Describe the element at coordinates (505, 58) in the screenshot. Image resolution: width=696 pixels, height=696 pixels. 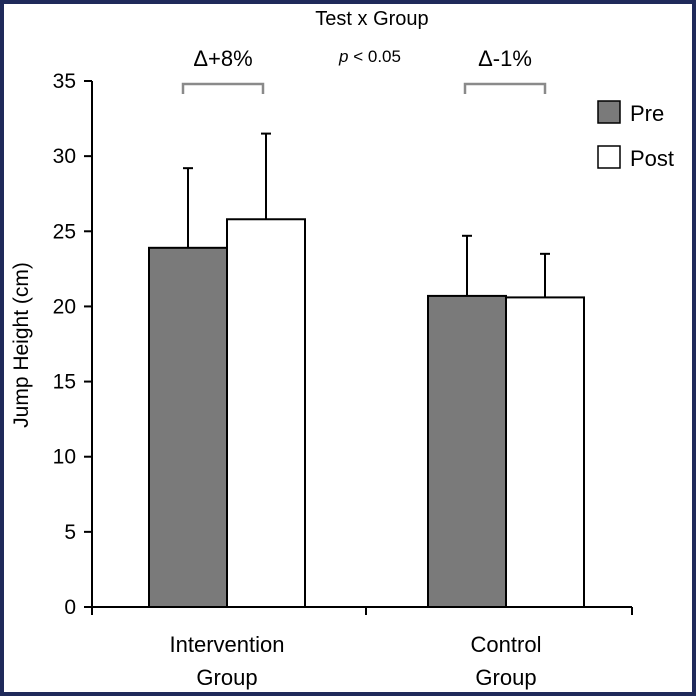
I see `control-change-label: Δ-1%` at that location.